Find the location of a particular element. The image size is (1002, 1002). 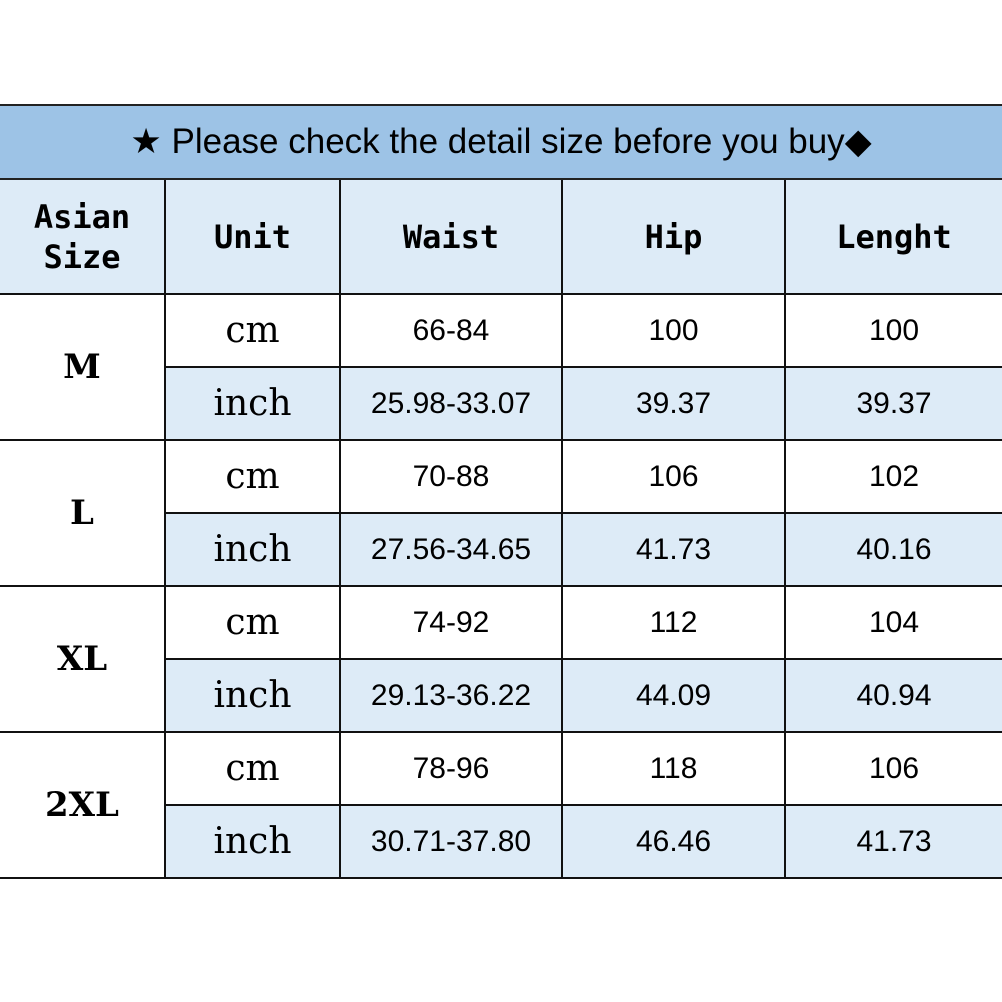

waist-cell: 30.71-37.80 is located at coordinates (451, 841).